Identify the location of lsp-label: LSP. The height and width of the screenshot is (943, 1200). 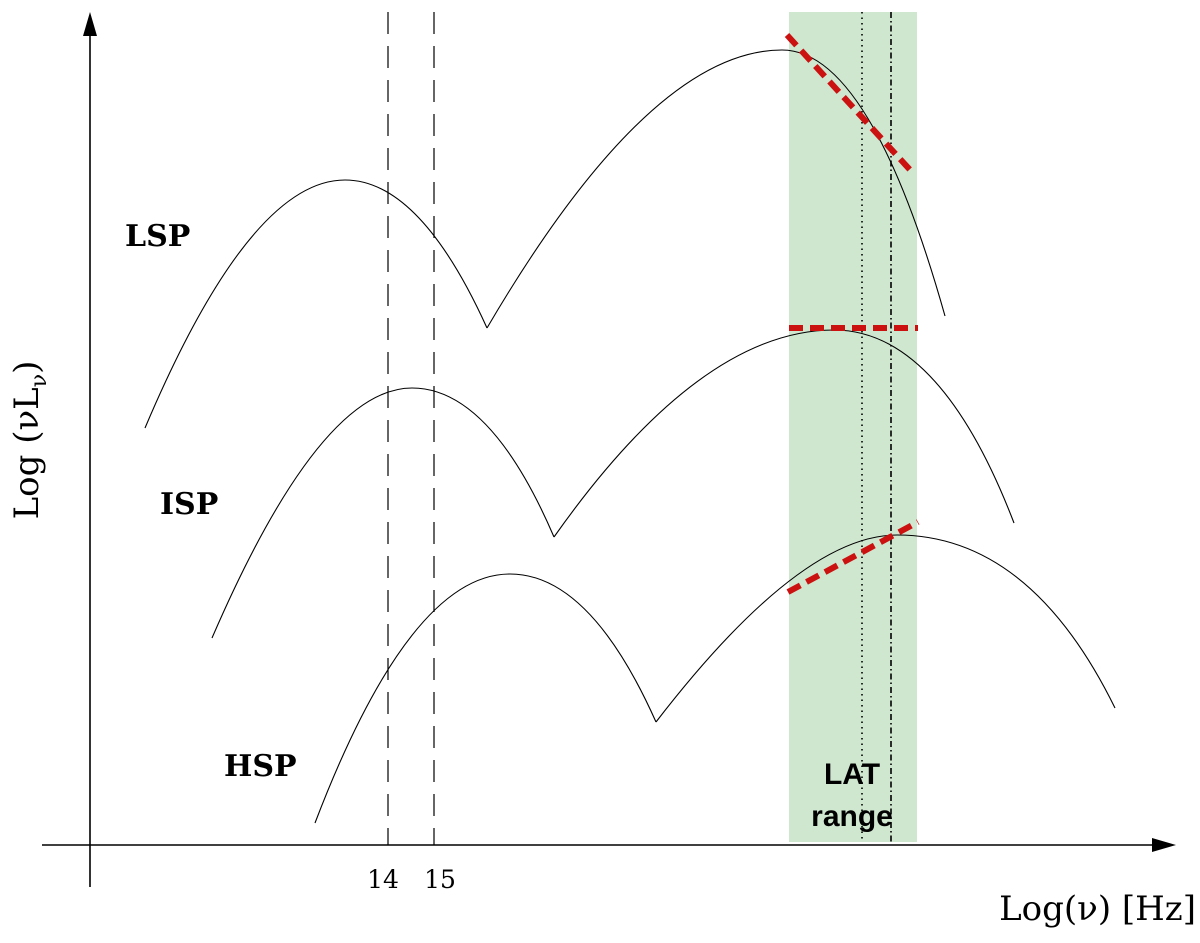
(157, 236).